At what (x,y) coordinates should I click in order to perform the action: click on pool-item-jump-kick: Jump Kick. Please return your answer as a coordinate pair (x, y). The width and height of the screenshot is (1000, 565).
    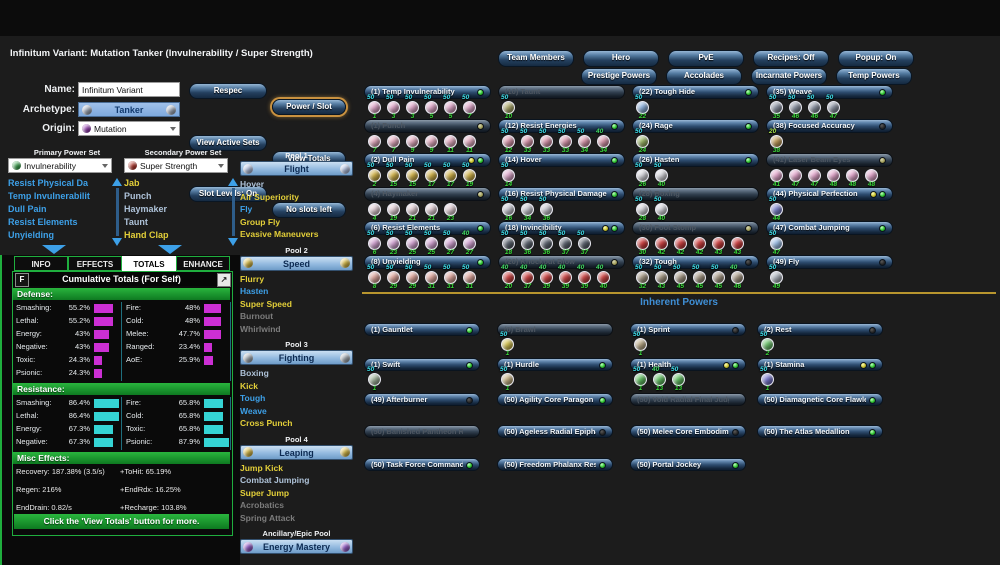
    Looking at the image, I should click on (261, 467).